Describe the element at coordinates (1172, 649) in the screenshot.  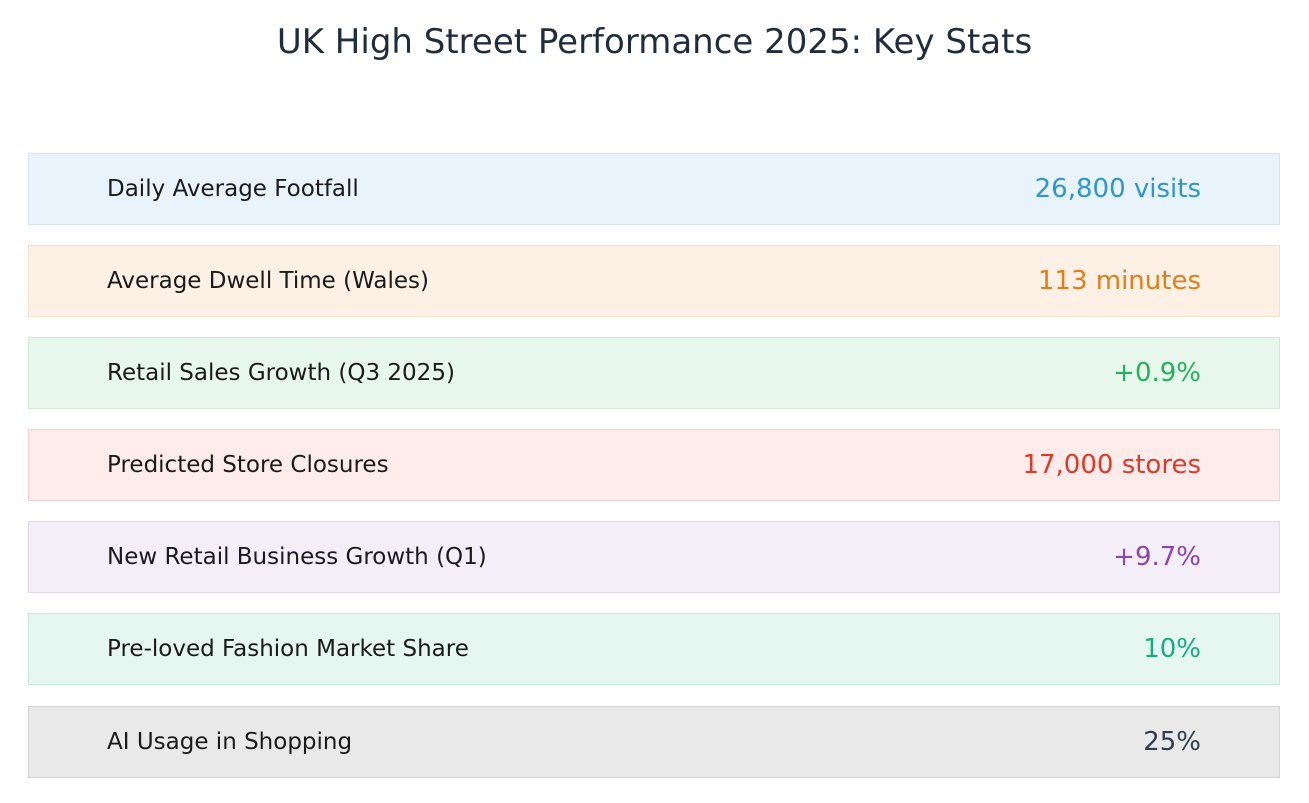
I see `stat-value: 10%` at that location.